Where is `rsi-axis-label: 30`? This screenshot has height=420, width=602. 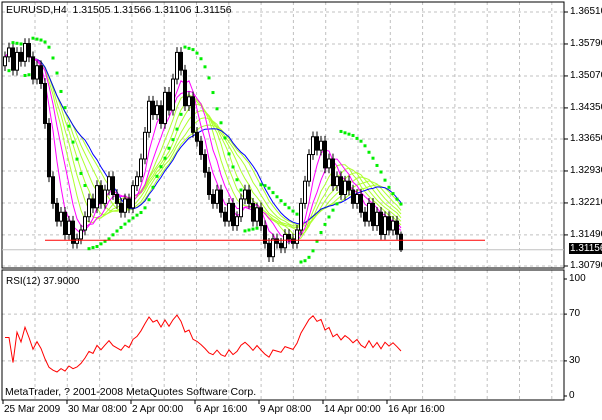 rsi-axis-label: 30 is located at coordinates (575, 360).